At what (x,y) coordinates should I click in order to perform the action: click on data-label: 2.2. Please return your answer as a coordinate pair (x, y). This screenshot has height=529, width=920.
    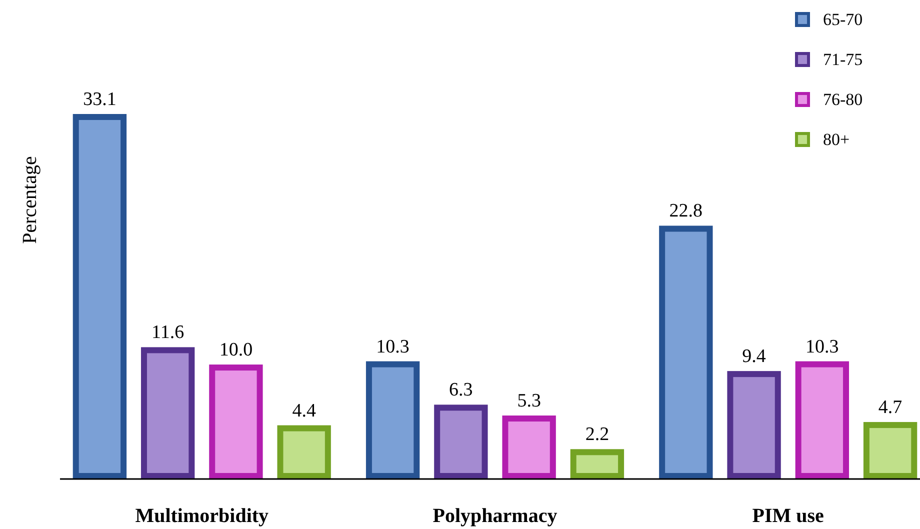
    Looking at the image, I should click on (597, 435).